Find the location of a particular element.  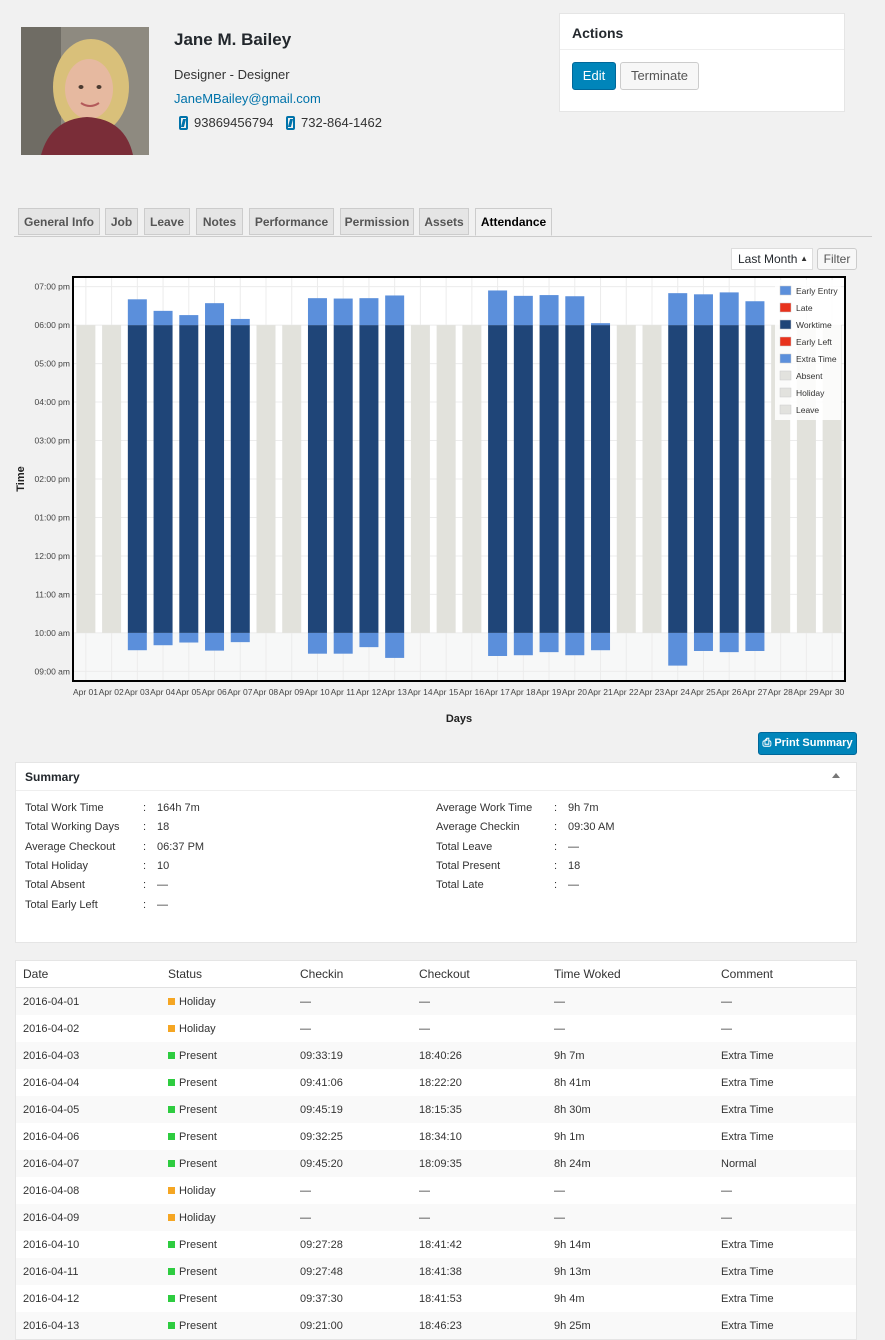

cell-checkout: 18:09:35 is located at coordinates (440, 1163).